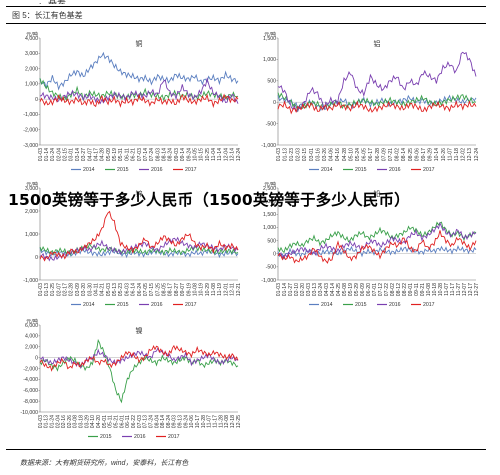 The image size is (500, 475). Describe the element at coordinates (31, 337) in the screenshot. I see `y-tick-label: 4,000` at that location.